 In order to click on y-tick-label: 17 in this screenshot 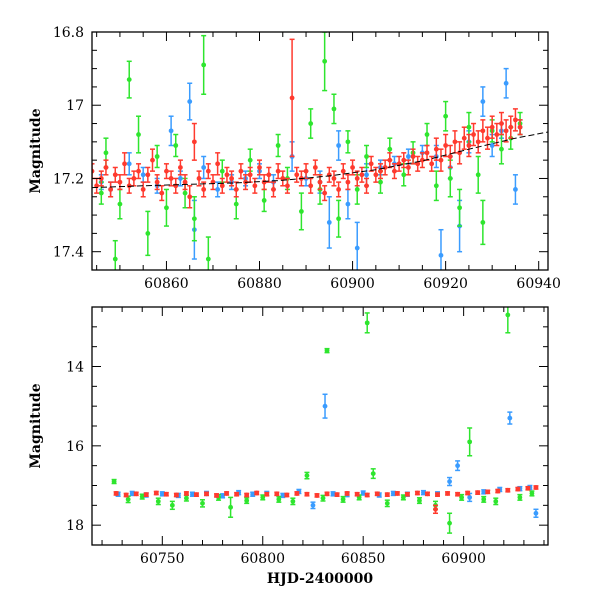, I will do `click(75, 106)`.